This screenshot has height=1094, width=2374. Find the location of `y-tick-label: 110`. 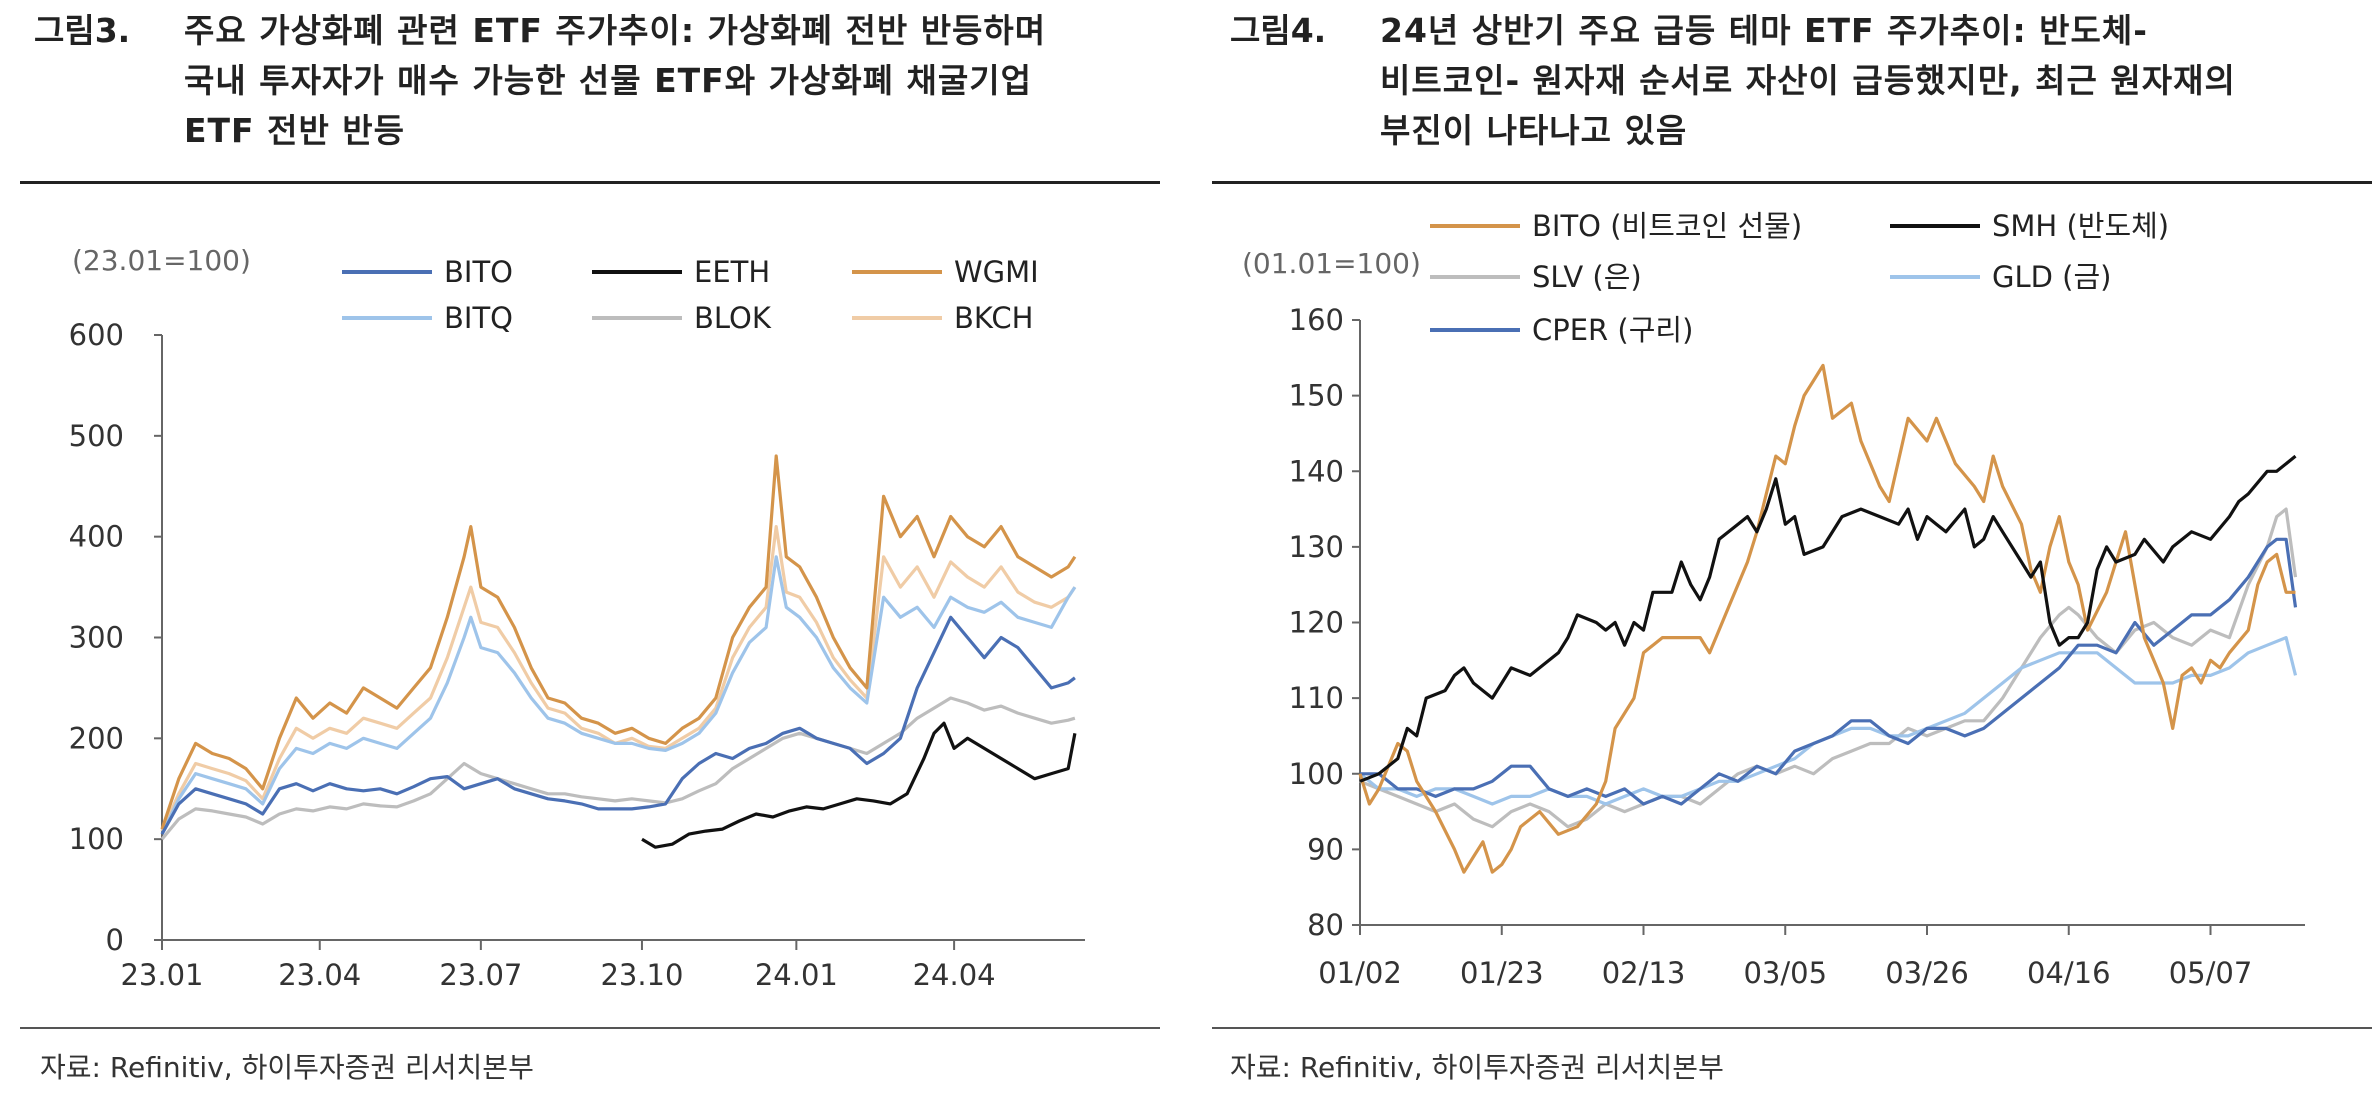

y-tick-label: 110 is located at coordinates (1316, 698).